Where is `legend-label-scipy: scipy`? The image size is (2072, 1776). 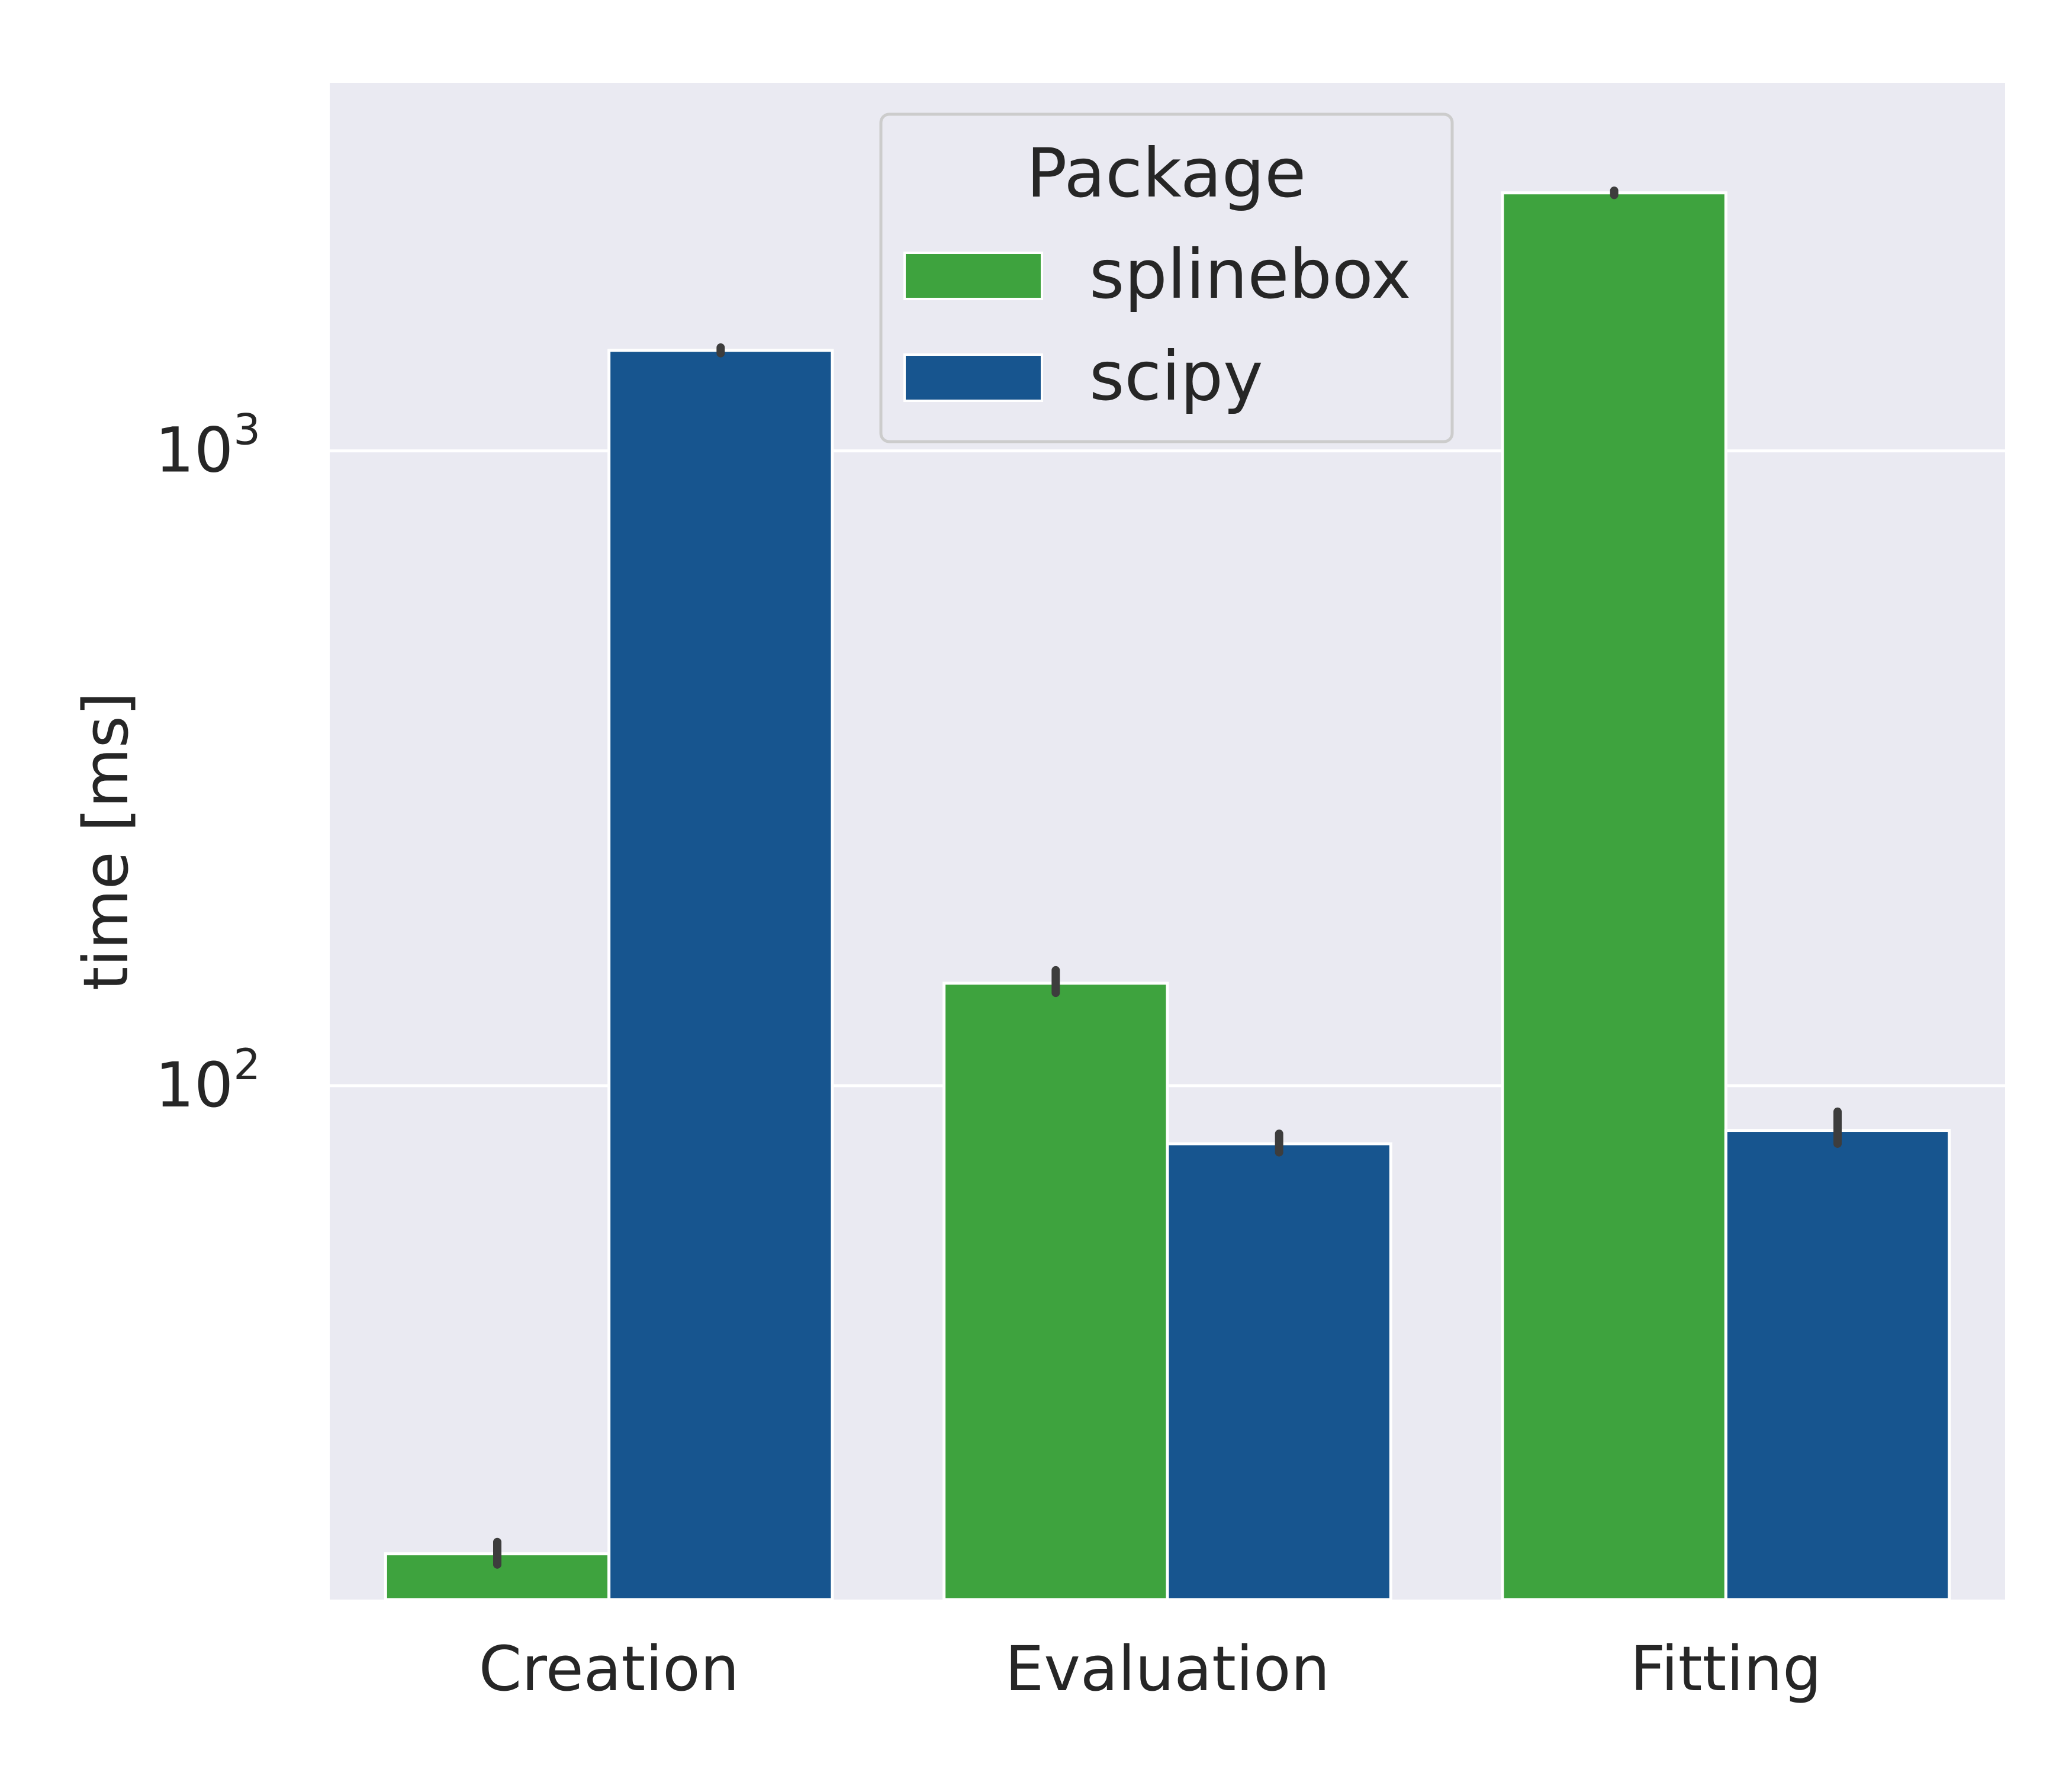
legend-label-scipy: scipy is located at coordinates (1176, 376).